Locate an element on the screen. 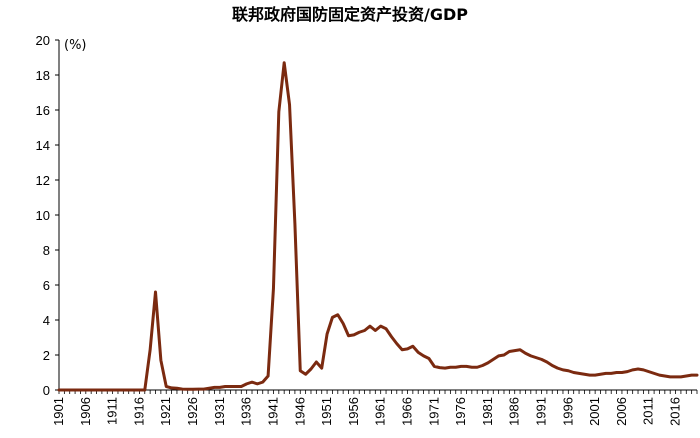 This screenshot has height=438, width=700. y-tick-label: 6 is located at coordinates (46, 285).